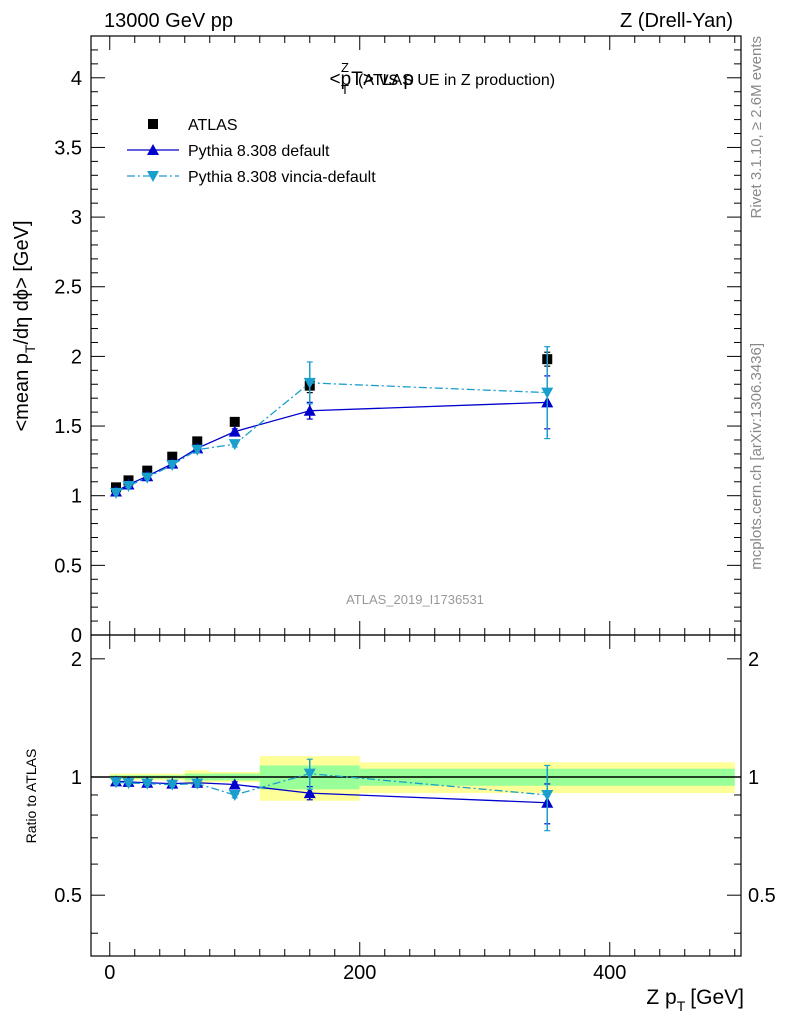  What do you see at coordinates (31, 796) in the screenshot?
I see `ratio-y-label: Ratio to ATLAS` at bounding box center [31, 796].